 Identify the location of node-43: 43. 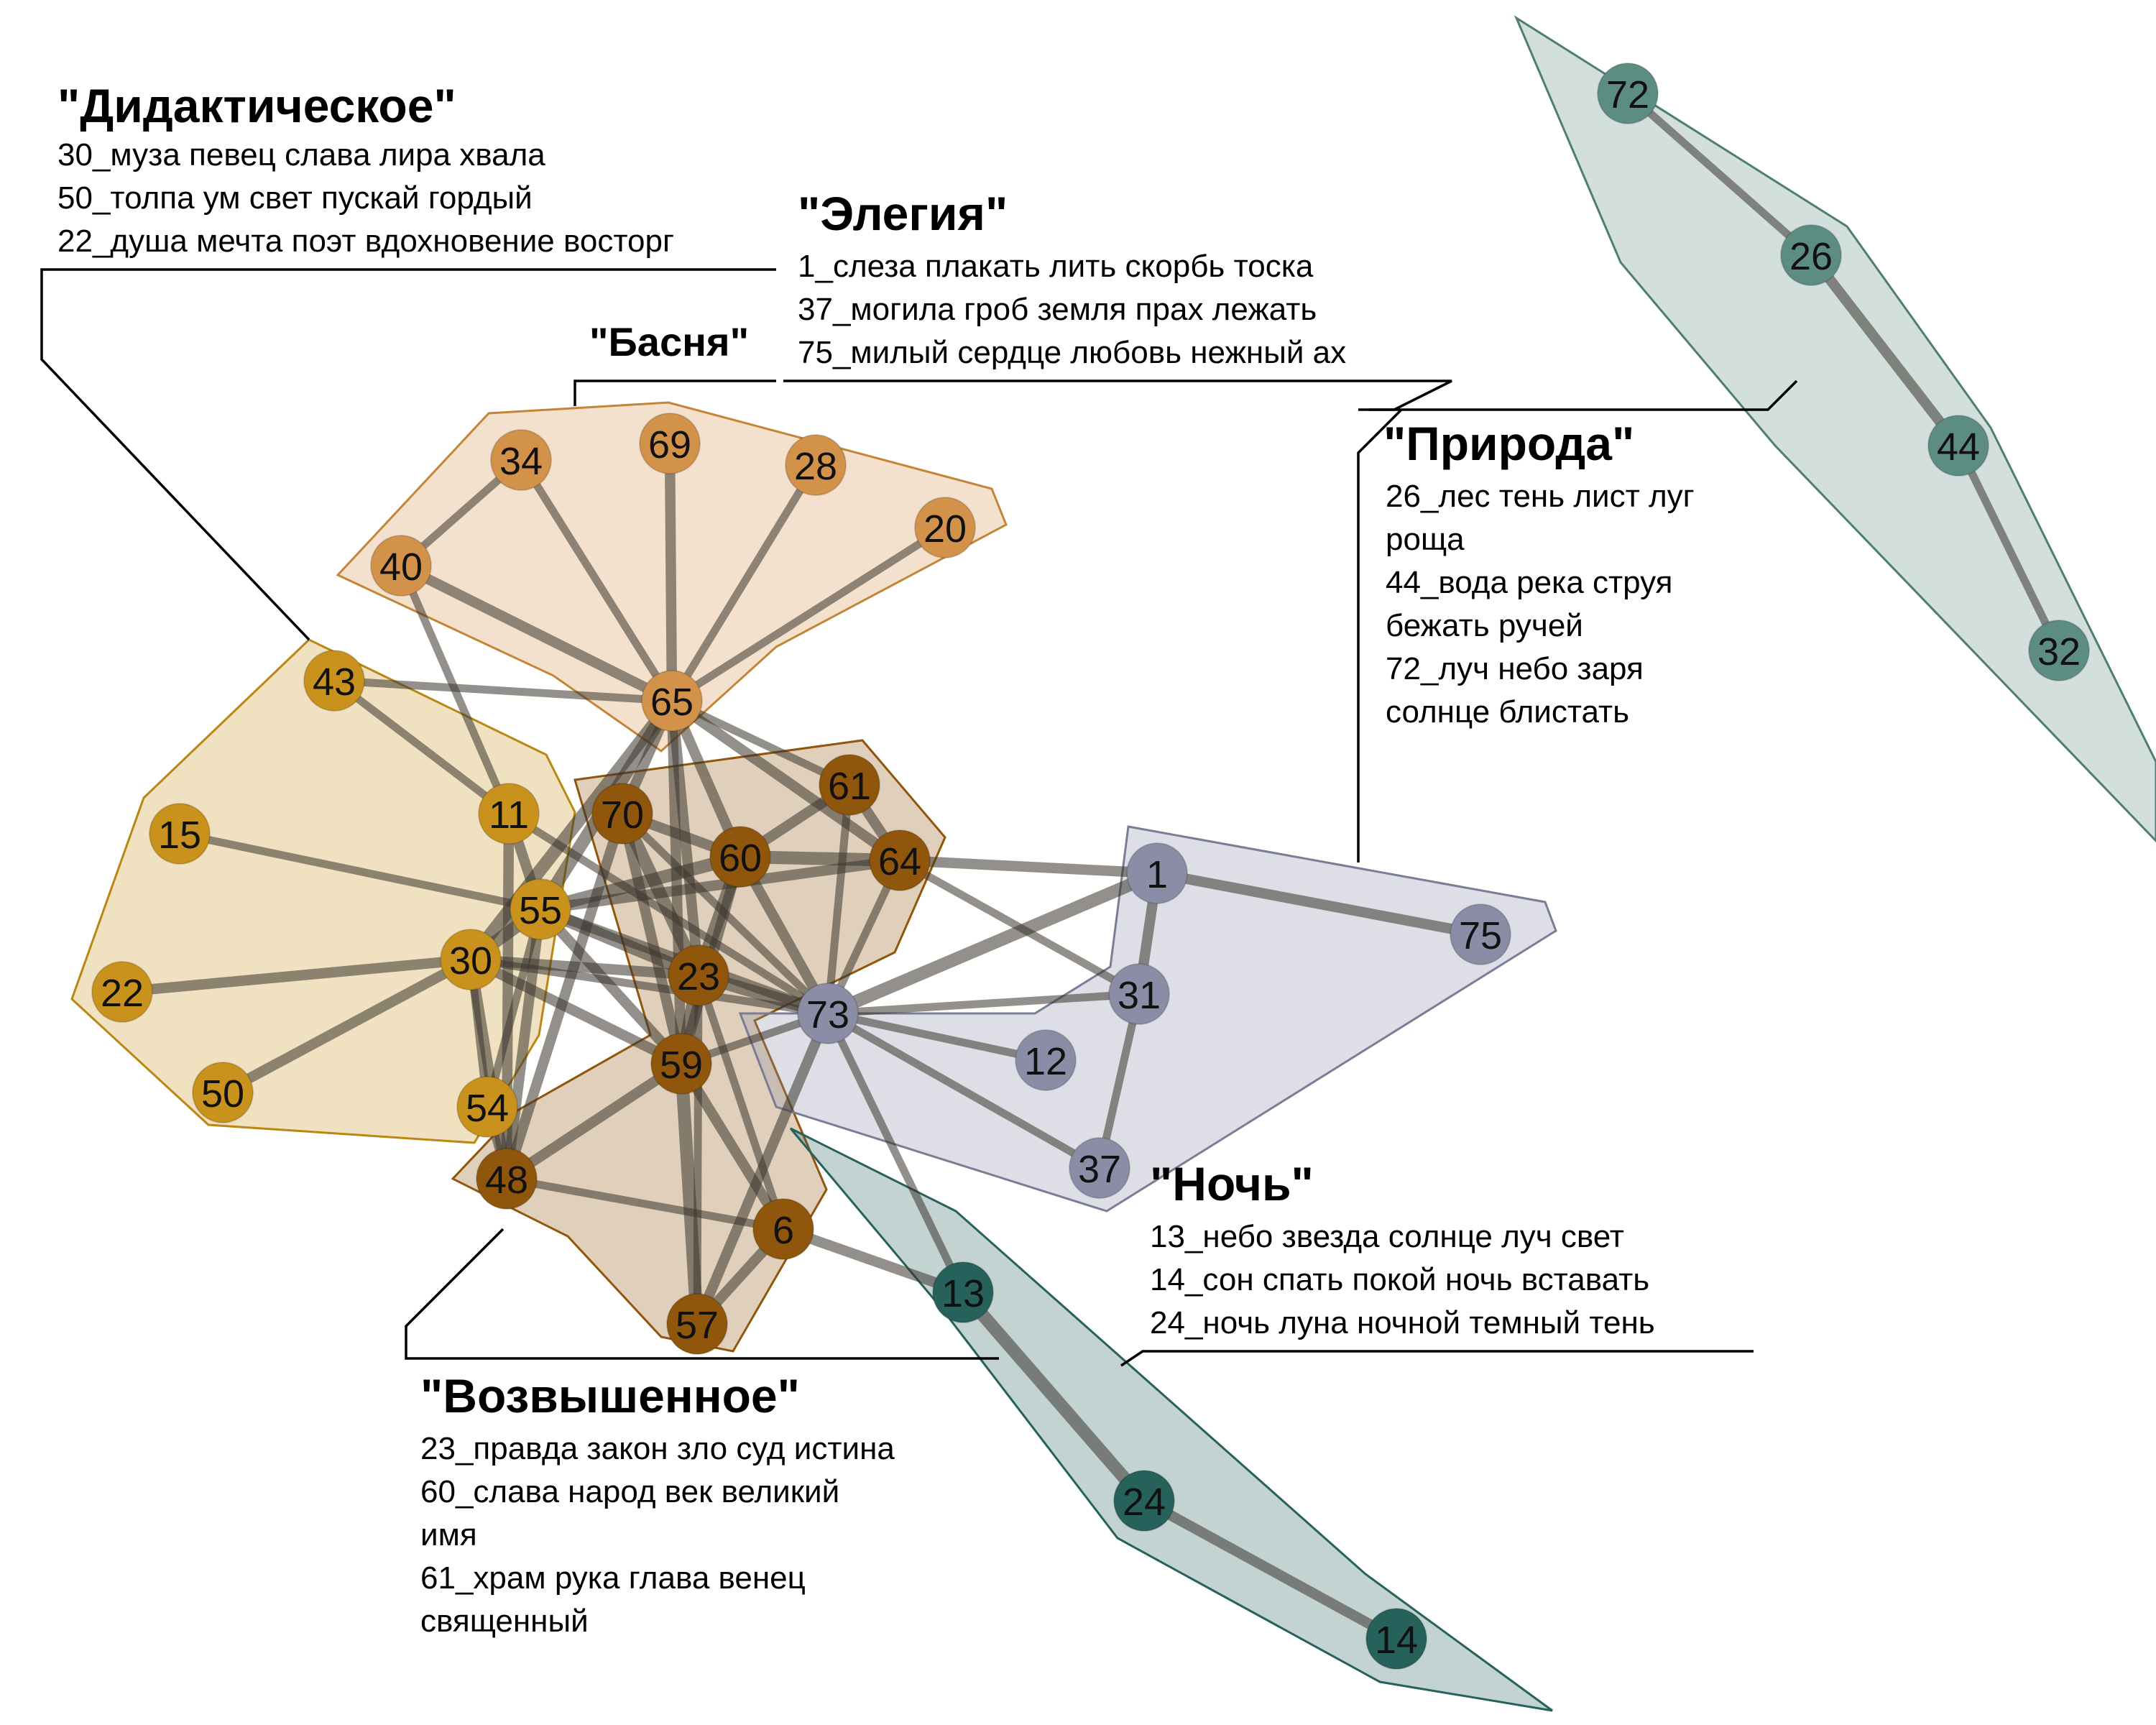
(334, 681).